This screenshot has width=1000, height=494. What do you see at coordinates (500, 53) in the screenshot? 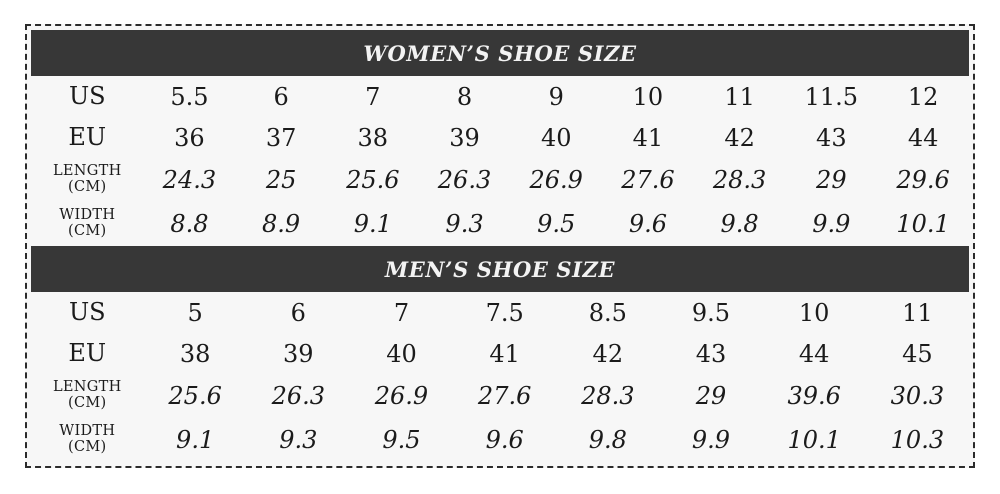
I see `section-title: WOMEN’S SHOE SIZE` at bounding box center [500, 53].